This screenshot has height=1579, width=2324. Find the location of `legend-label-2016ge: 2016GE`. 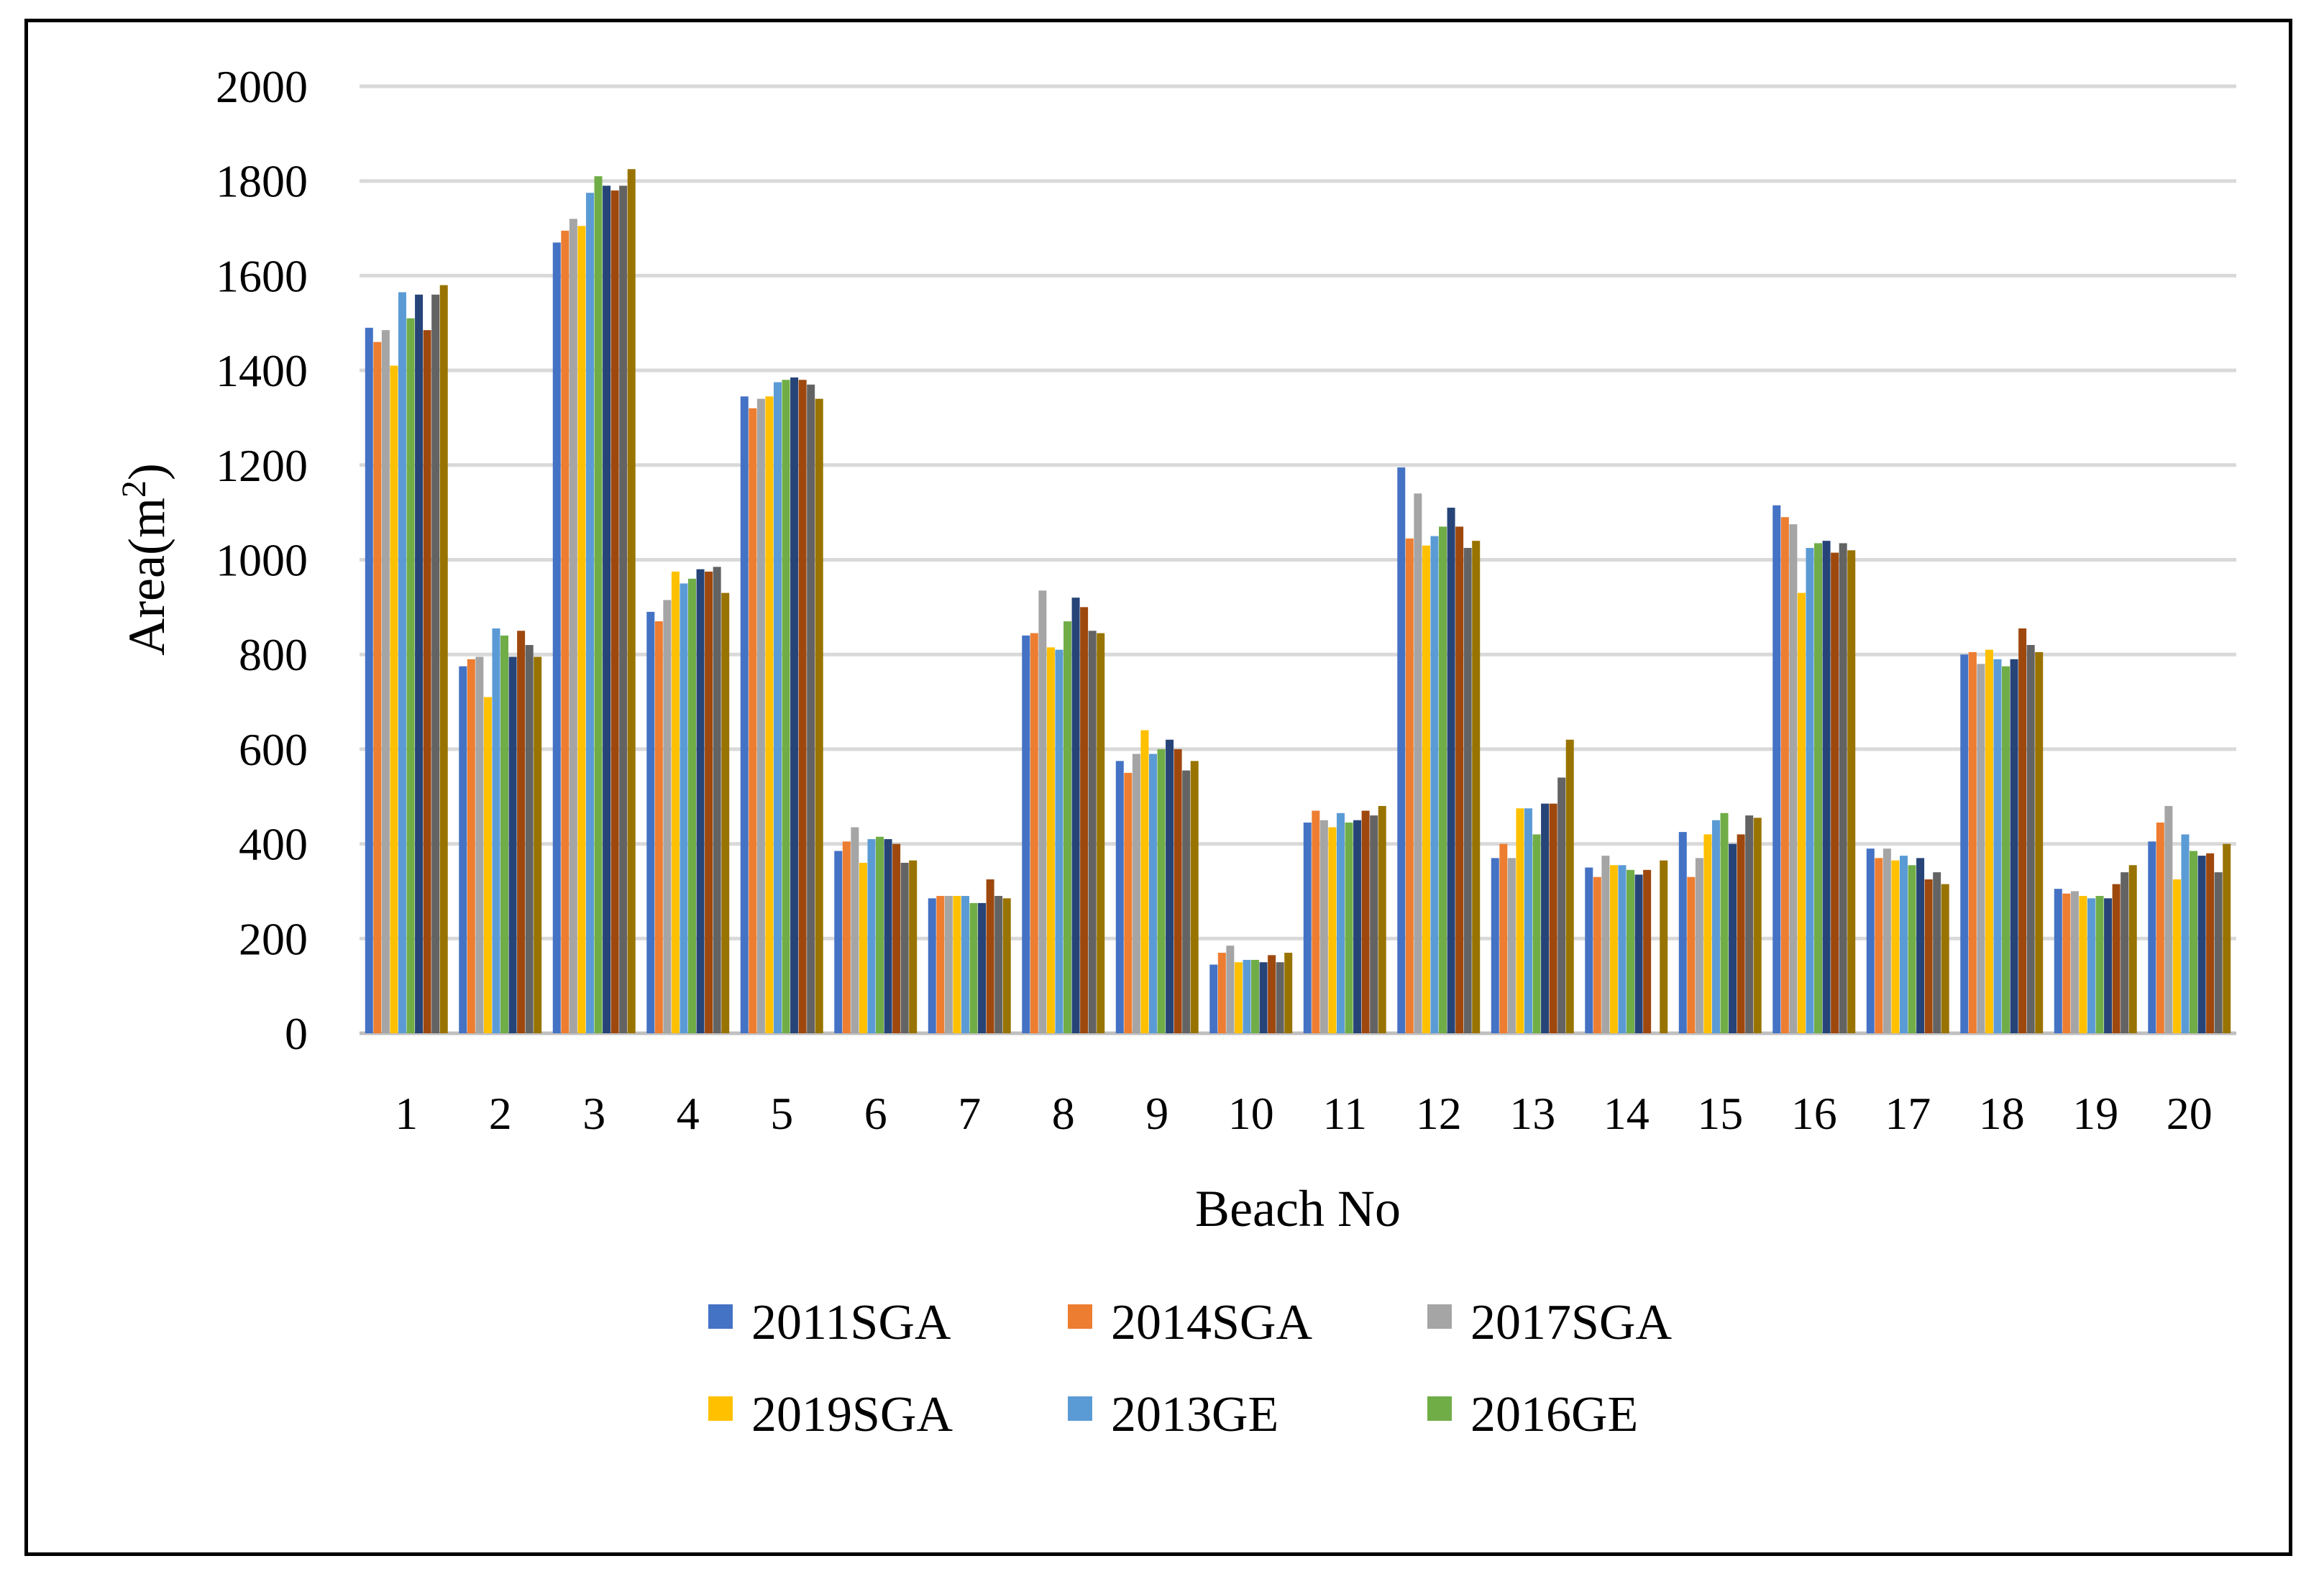

legend-label-2016ge: 2016GE is located at coordinates (1554, 1415).